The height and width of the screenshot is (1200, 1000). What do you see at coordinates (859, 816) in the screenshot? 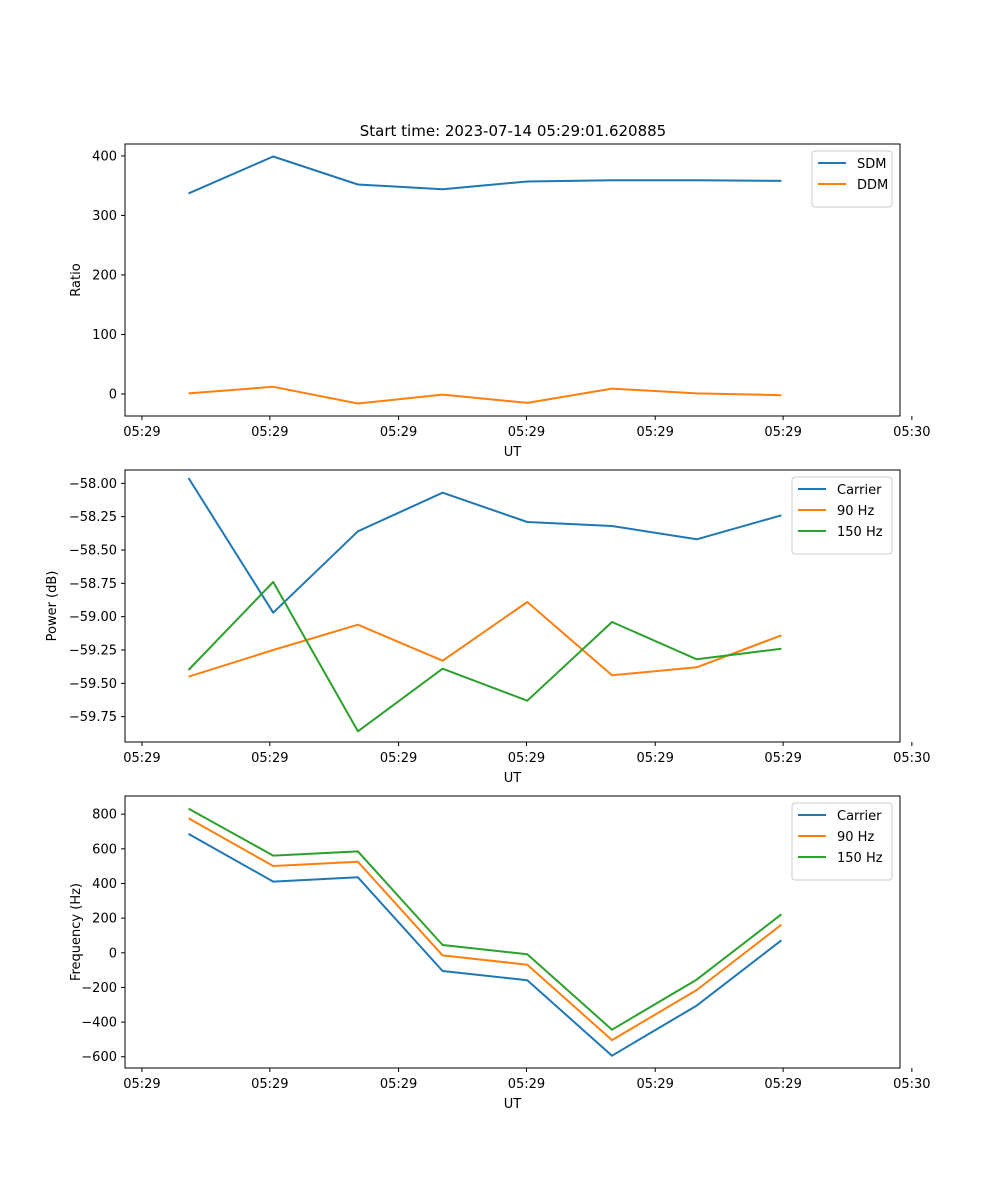
I see `frequency-legend-label: Carrier` at bounding box center [859, 816].